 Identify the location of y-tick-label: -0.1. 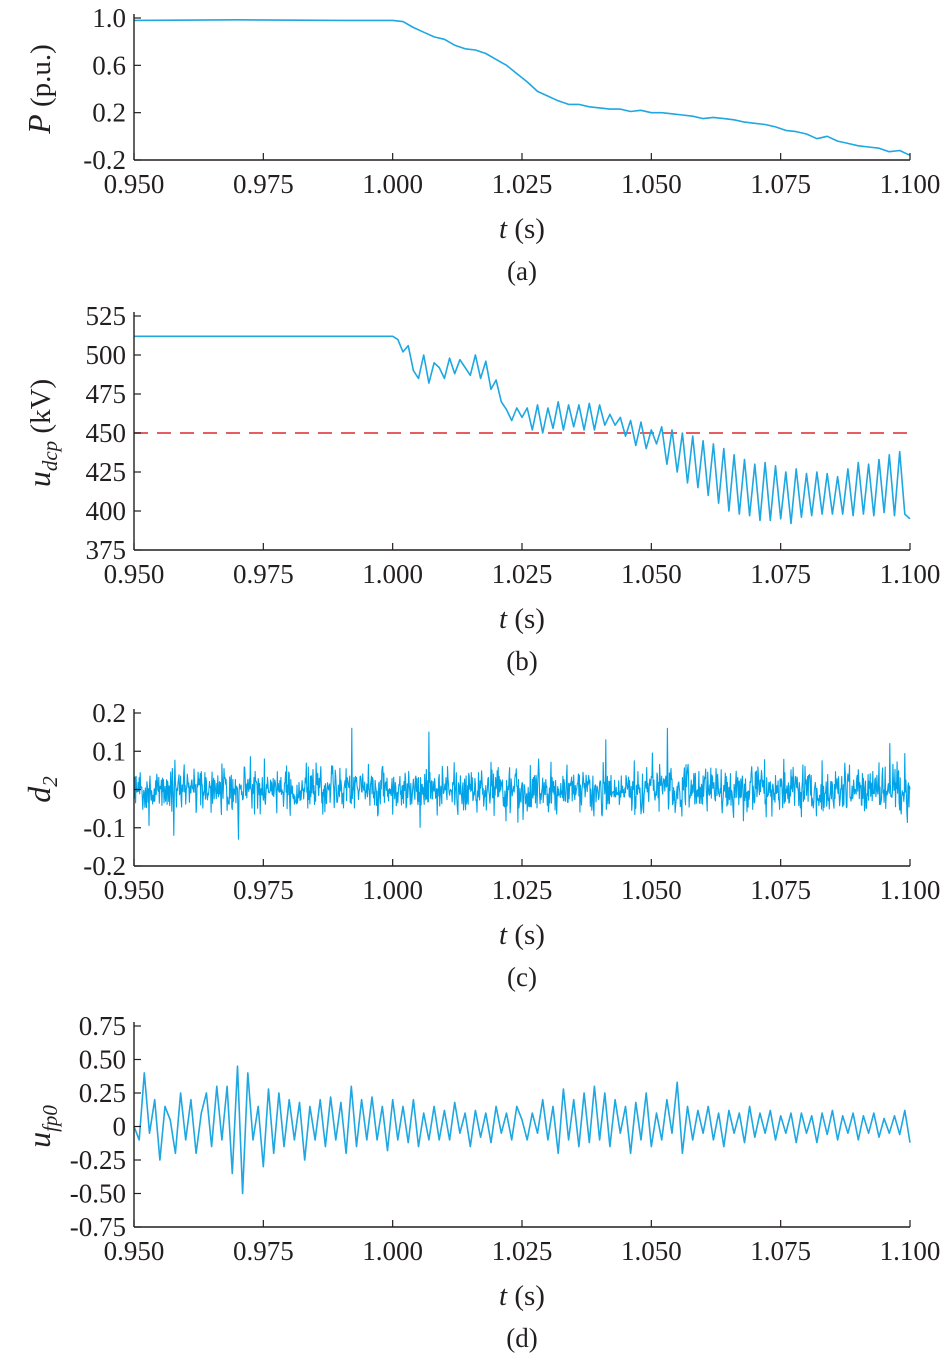
(104, 828).